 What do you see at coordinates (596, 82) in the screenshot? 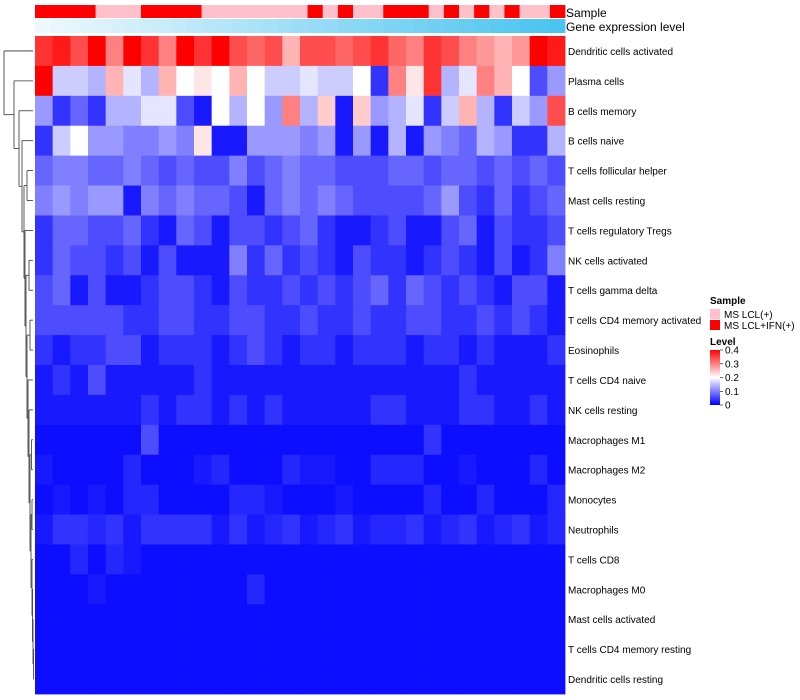
I see `row-label: Plasma cells` at bounding box center [596, 82].